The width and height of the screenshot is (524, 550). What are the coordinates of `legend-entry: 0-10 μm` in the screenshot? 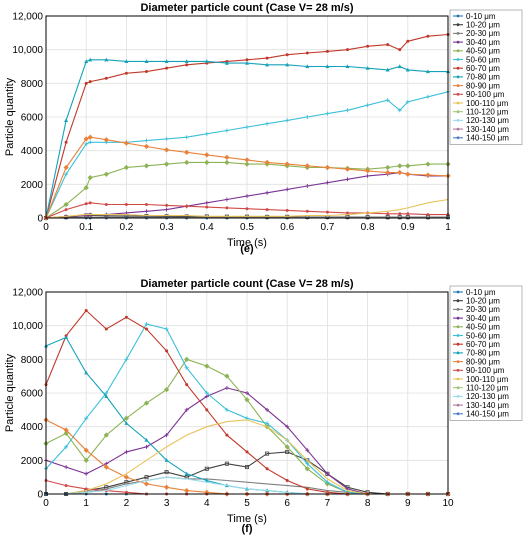 It's located at (481, 292).